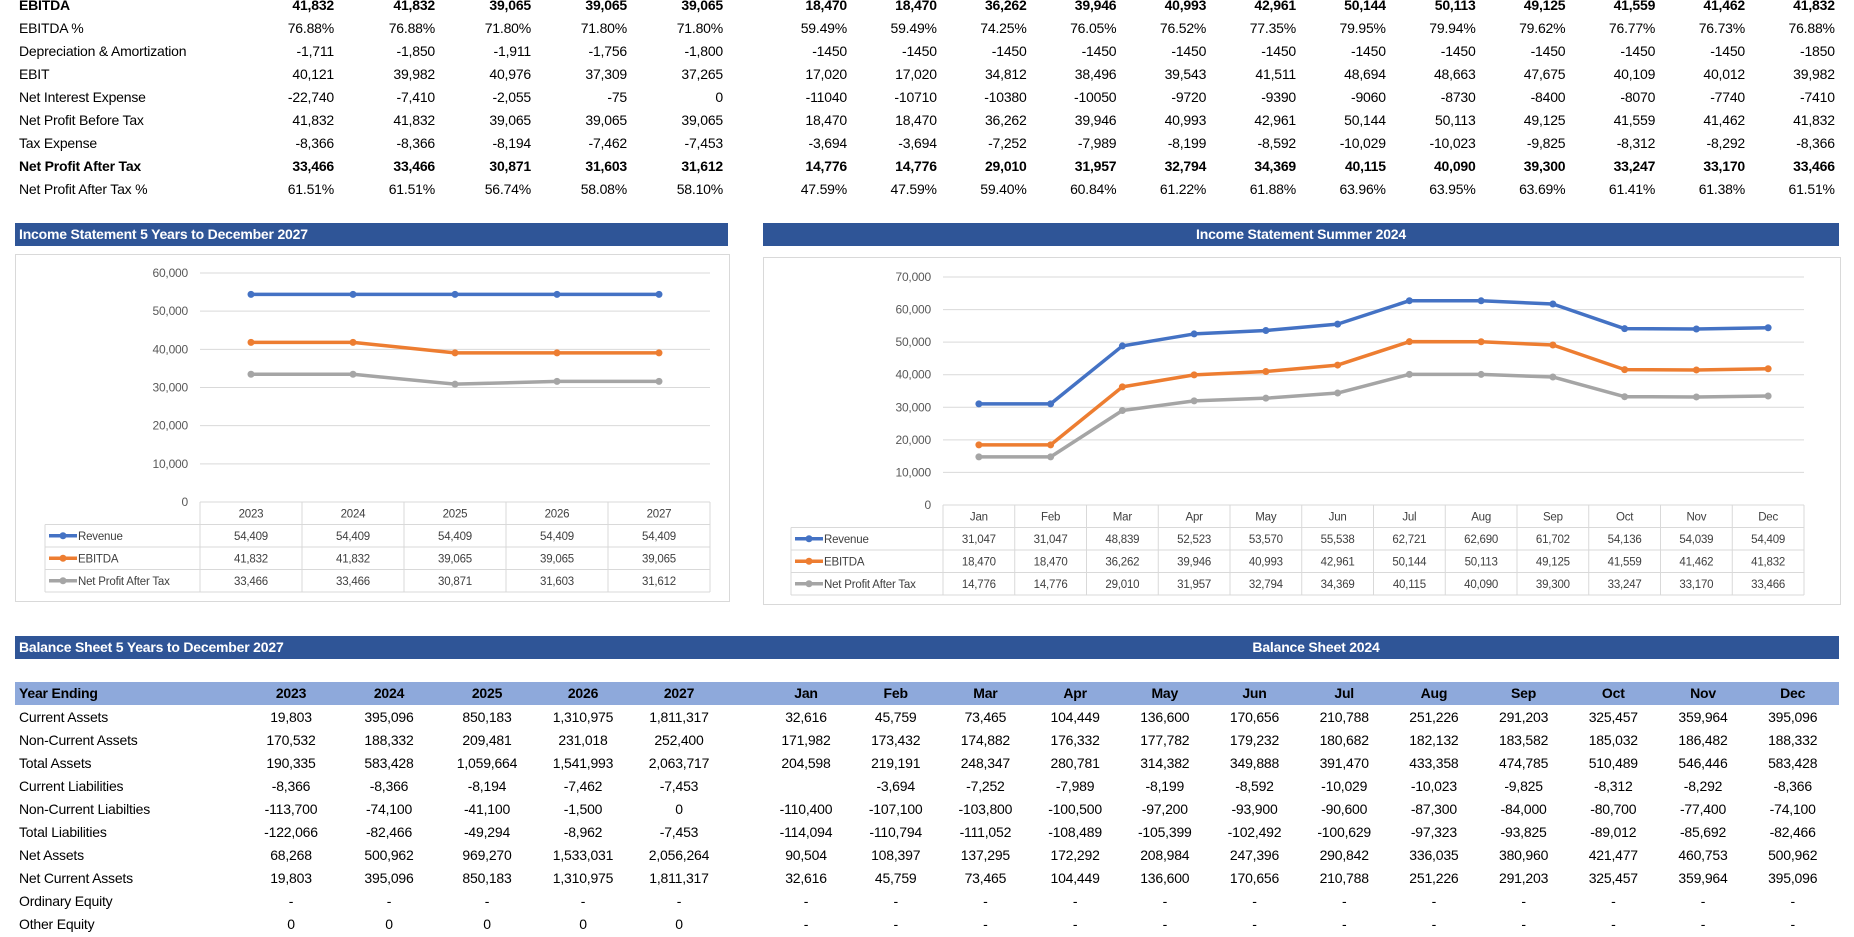 This screenshot has height=937, width=1854. I want to click on y-tick-label: 30,000, so click(170, 388).